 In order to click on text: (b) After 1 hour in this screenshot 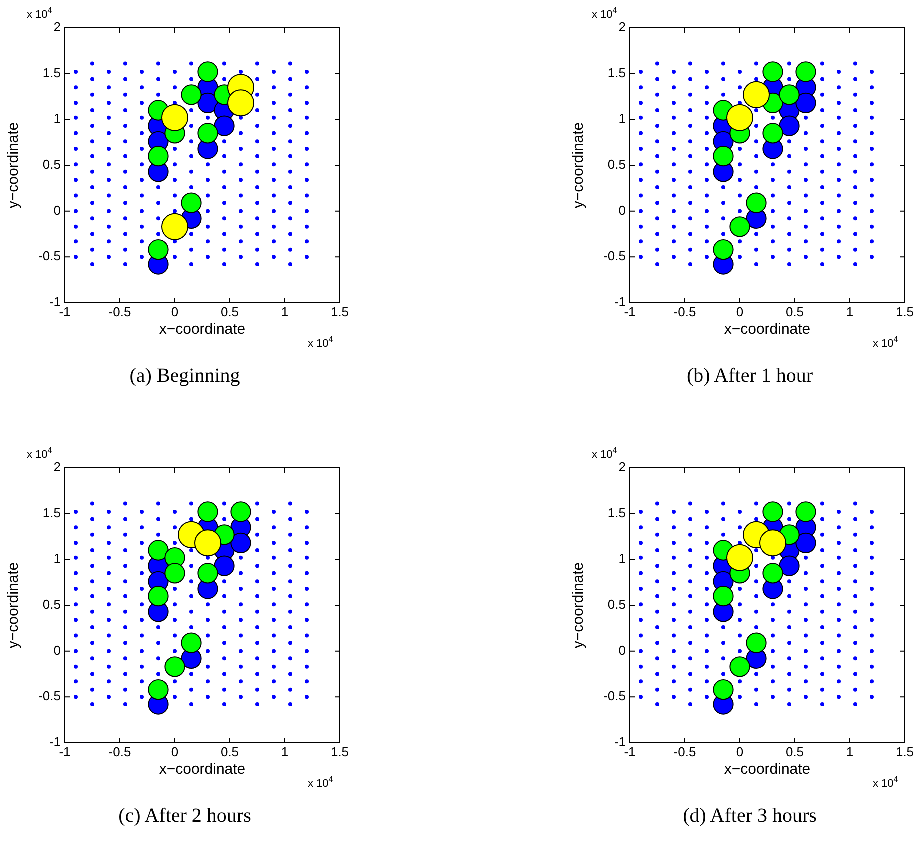, I will do `click(750, 376)`.